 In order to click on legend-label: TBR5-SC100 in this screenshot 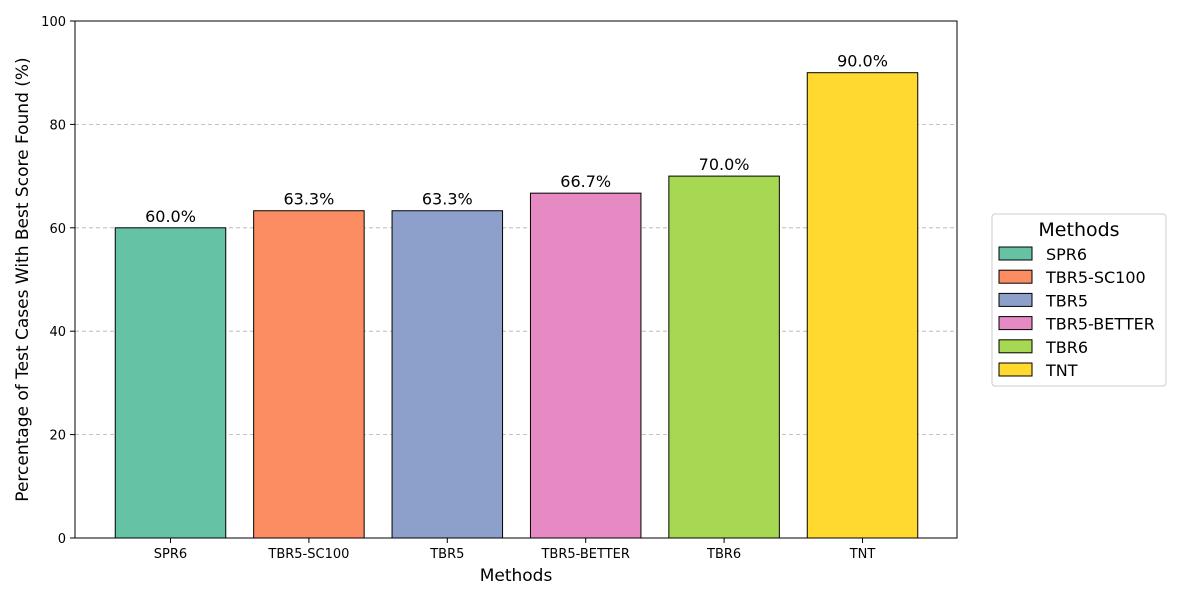, I will do `click(1095, 277)`.